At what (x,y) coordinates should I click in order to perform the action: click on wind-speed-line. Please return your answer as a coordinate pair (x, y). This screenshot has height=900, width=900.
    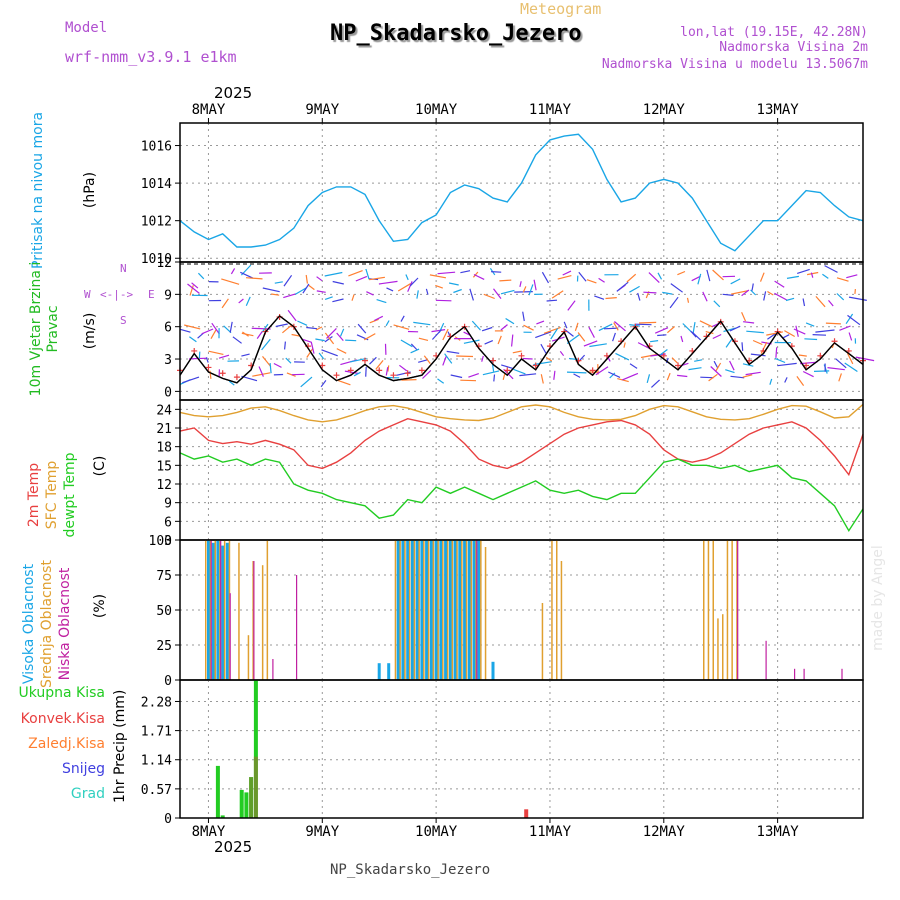
    Looking at the image, I should click on (521, 349).